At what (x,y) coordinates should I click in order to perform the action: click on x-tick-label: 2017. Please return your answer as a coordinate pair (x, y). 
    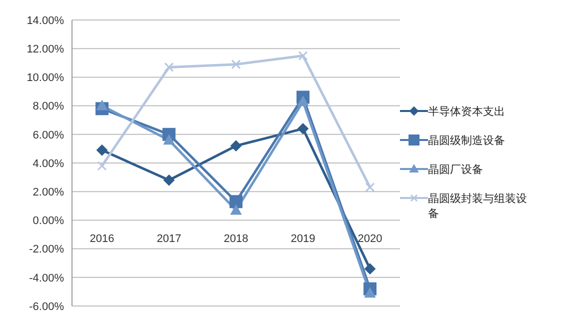
    Looking at the image, I should click on (169, 239).